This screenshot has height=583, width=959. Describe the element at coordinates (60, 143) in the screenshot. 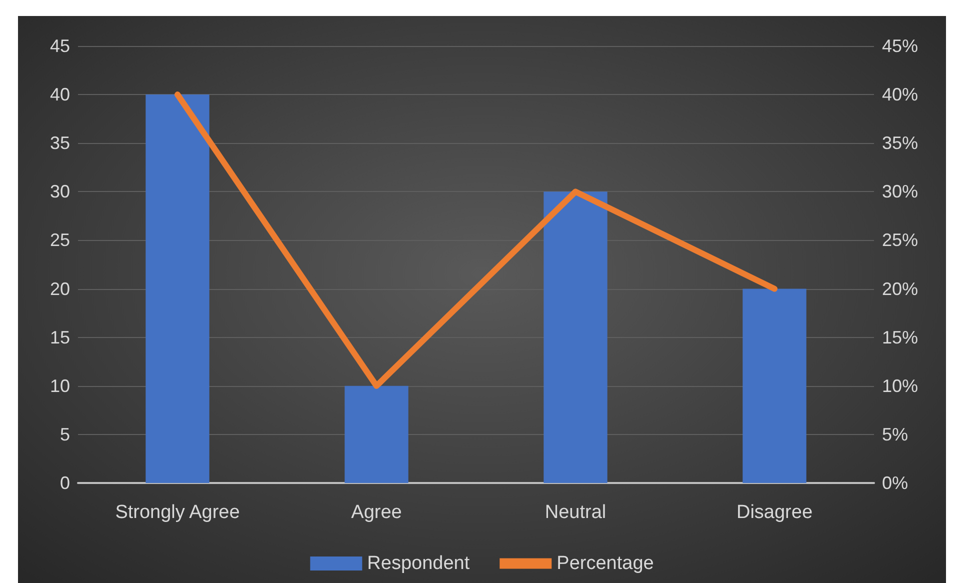

I see `y-tick-label: 35` at that location.